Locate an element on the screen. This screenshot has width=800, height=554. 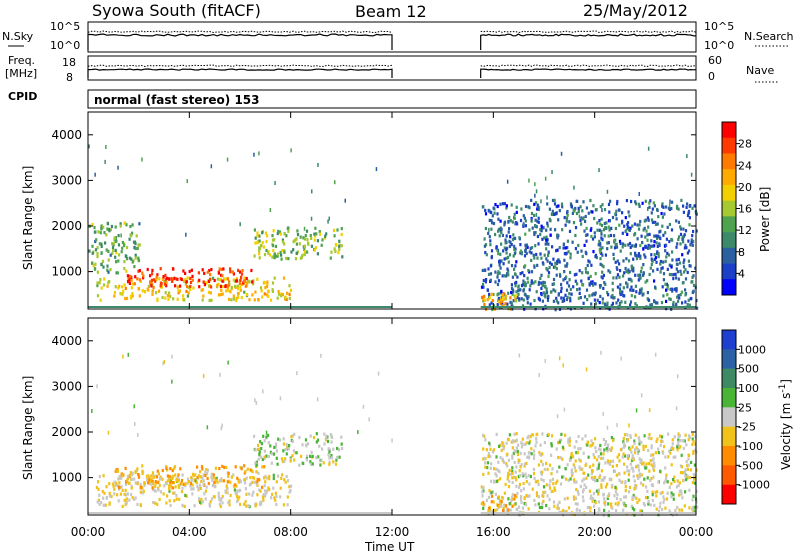
colorbar-cell is located at coordinates (729, 494).